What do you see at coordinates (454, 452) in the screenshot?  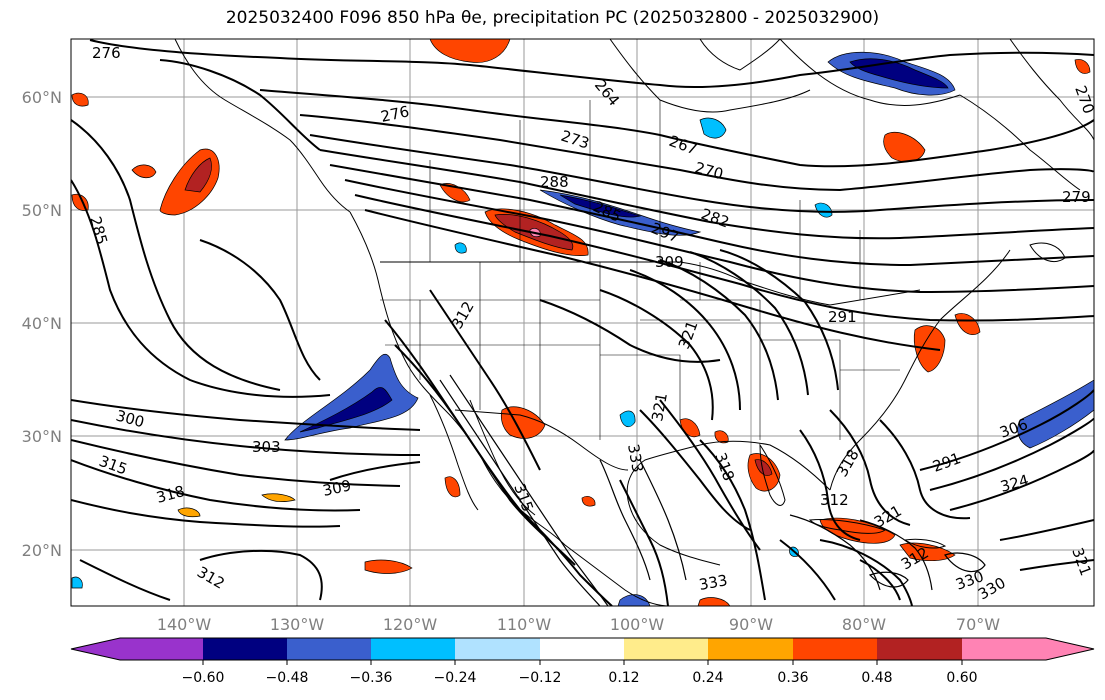 I see `baja-california` at bounding box center [454, 452].